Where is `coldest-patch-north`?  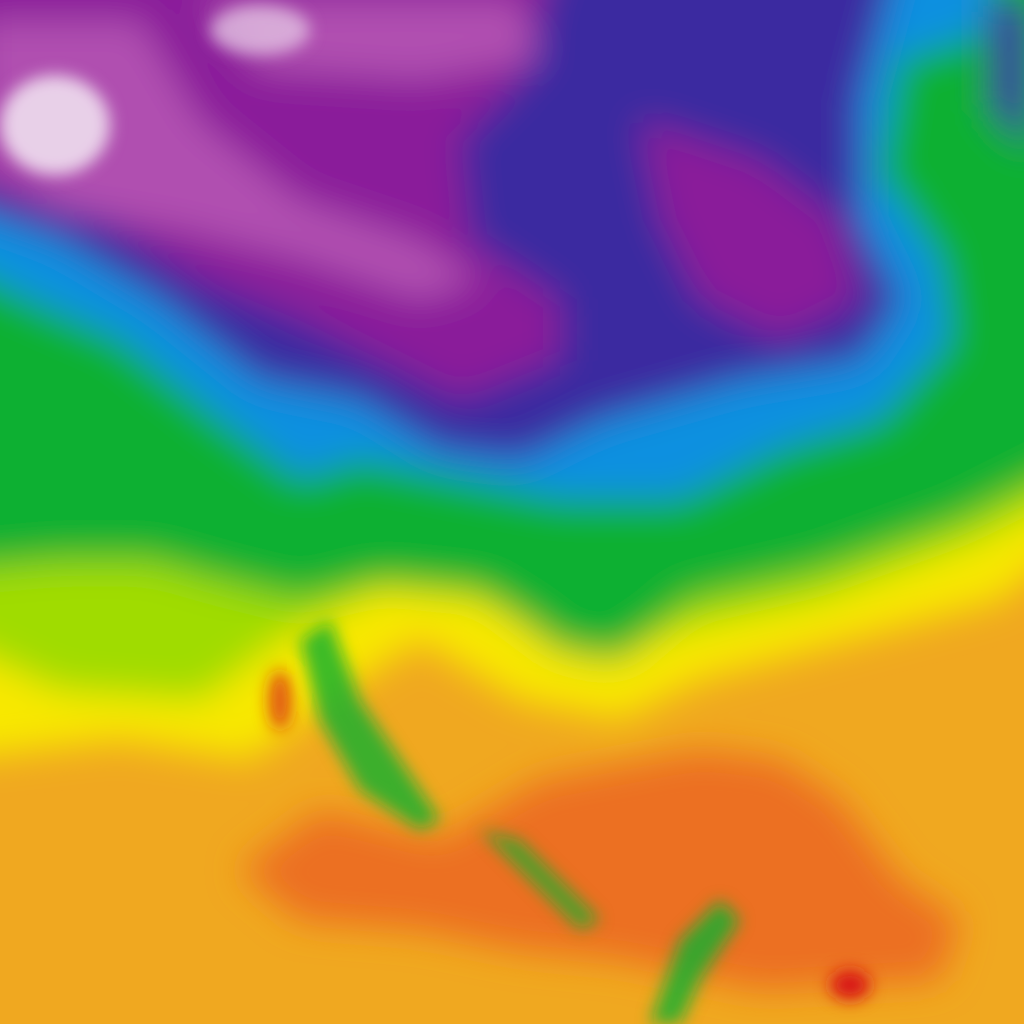
coldest-patch-north is located at coordinates (260, 30).